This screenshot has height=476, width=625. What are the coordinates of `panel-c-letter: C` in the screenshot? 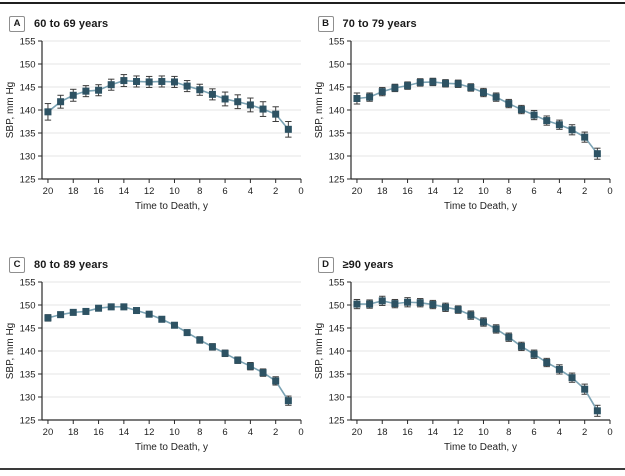 It's located at (17, 264).